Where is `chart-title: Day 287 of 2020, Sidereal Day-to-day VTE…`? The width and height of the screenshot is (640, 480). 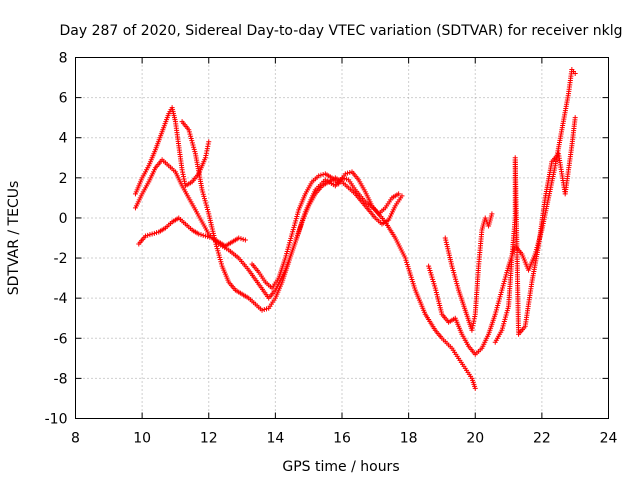 chart-title: Day 287 of 2020, Sidereal Day-to-day VTE… is located at coordinates (341, 31).